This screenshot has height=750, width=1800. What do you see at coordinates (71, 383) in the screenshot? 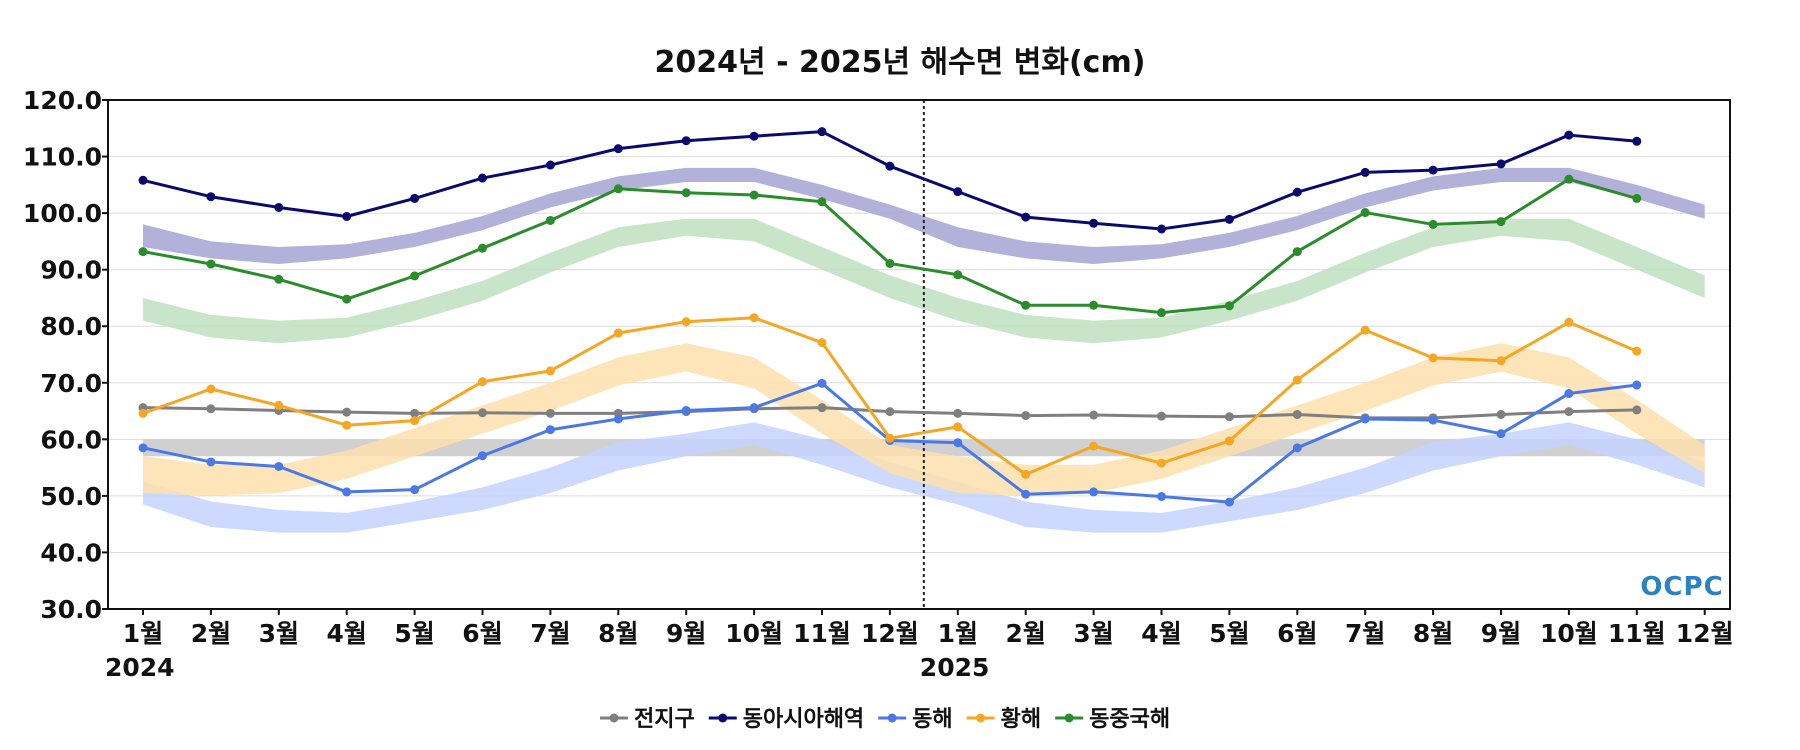
I see `y-tick-label: 70.0` at bounding box center [71, 383].